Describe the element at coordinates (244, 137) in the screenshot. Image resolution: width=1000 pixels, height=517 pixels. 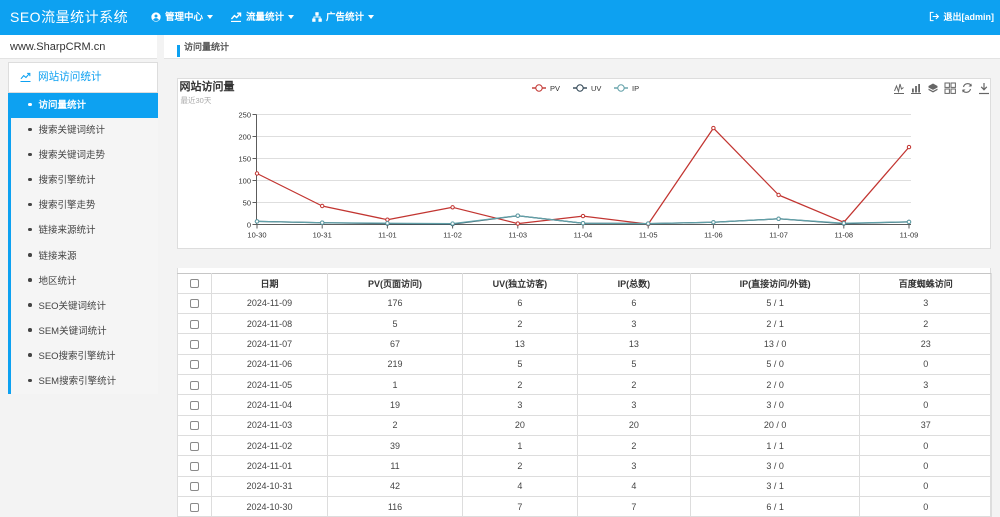
I see `svg-text: 200` at that location.